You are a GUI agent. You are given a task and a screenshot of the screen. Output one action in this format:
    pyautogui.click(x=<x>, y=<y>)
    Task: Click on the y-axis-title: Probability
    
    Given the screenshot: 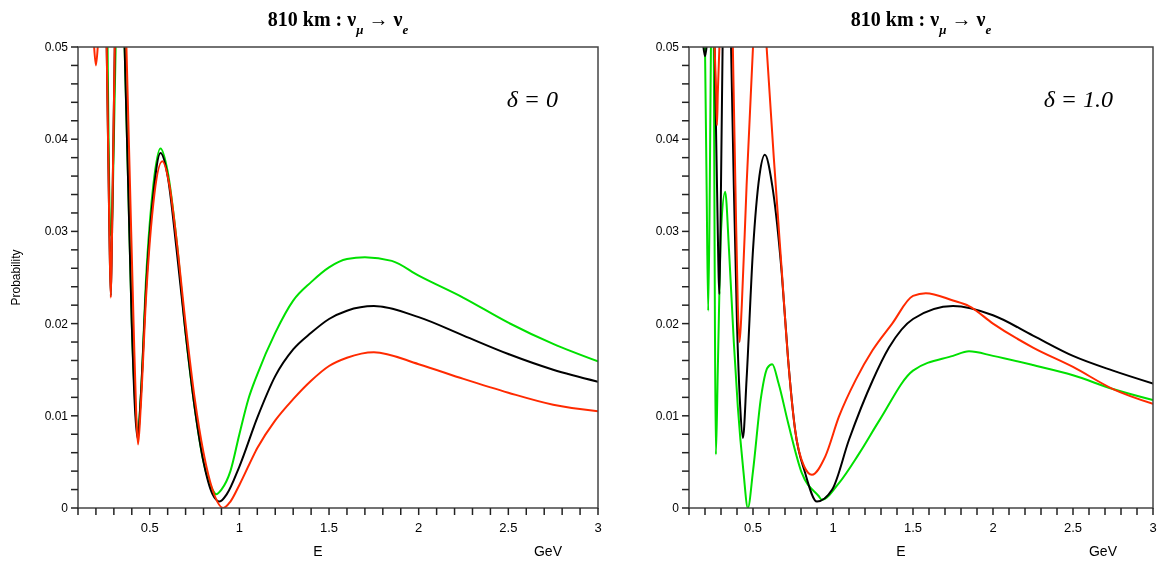 What is the action you would take?
    pyautogui.click(x=16, y=277)
    